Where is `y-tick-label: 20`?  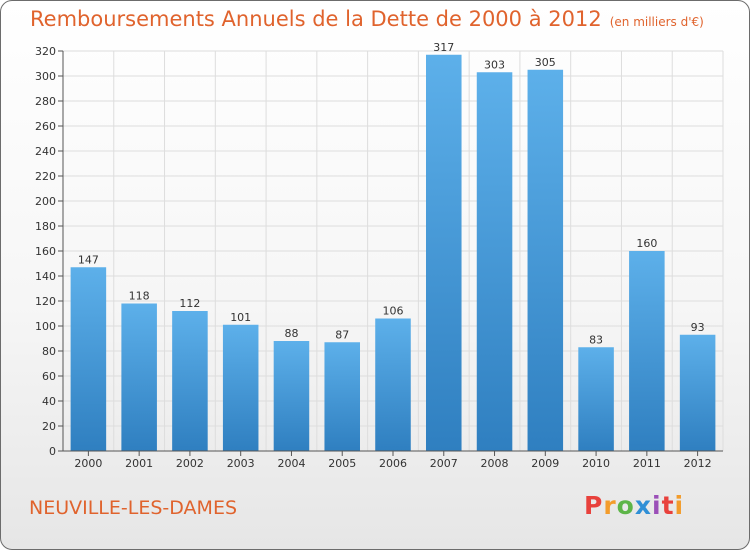 y-tick-label: 20 is located at coordinates (49, 426).